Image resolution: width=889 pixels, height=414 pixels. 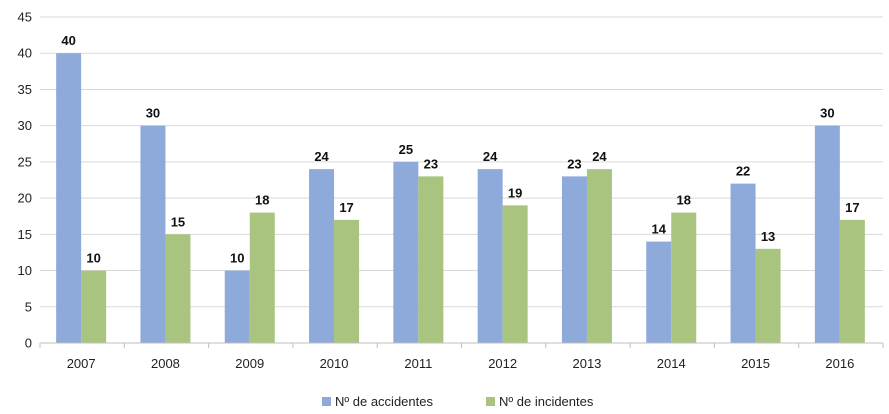 I want to click on x-tick-label: 2014, so click(x=671, y=363).